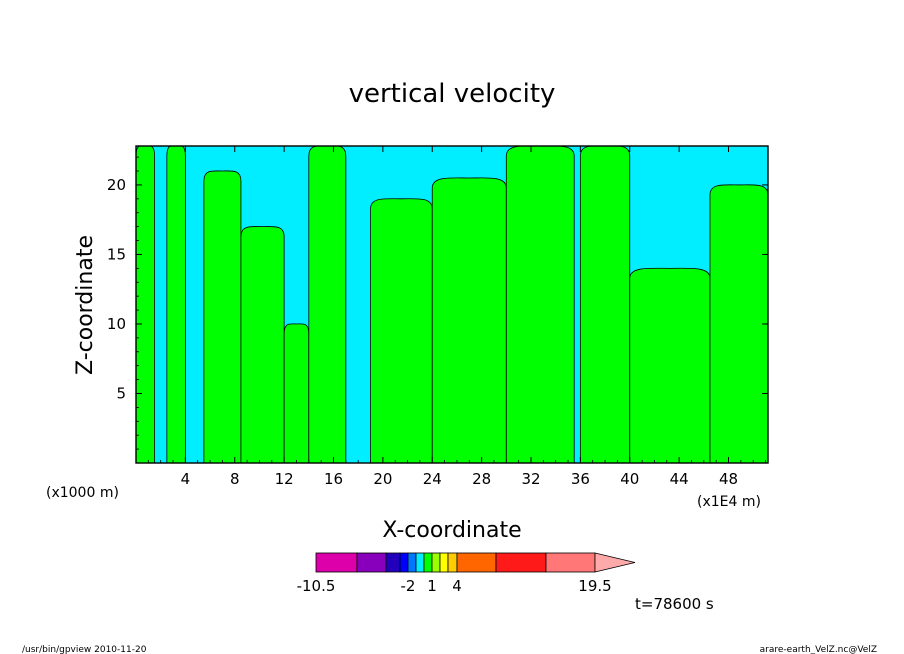  Describe the element at coordinates (432, 479) in the screenshot. I see `x-tick-label: 24` at that location.